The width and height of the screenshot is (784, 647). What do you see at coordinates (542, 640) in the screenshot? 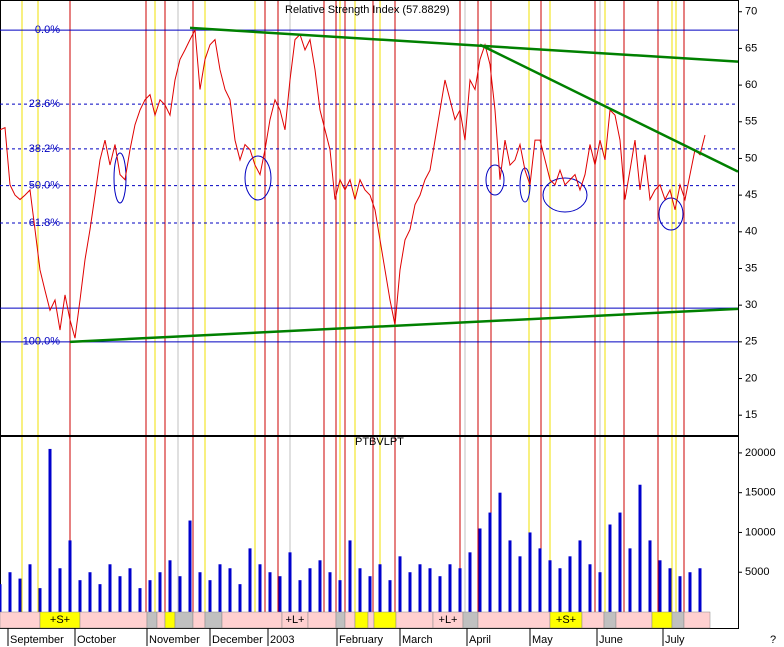
I see `x-tick-label: May` at bounding box center [542, 640].